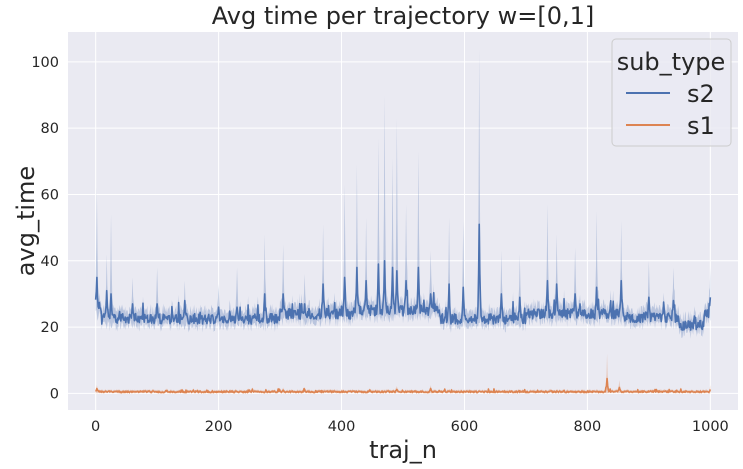 This screenshot has width=743, height=469. I want to click on legend-label-s1: s1, so click(701, 126).